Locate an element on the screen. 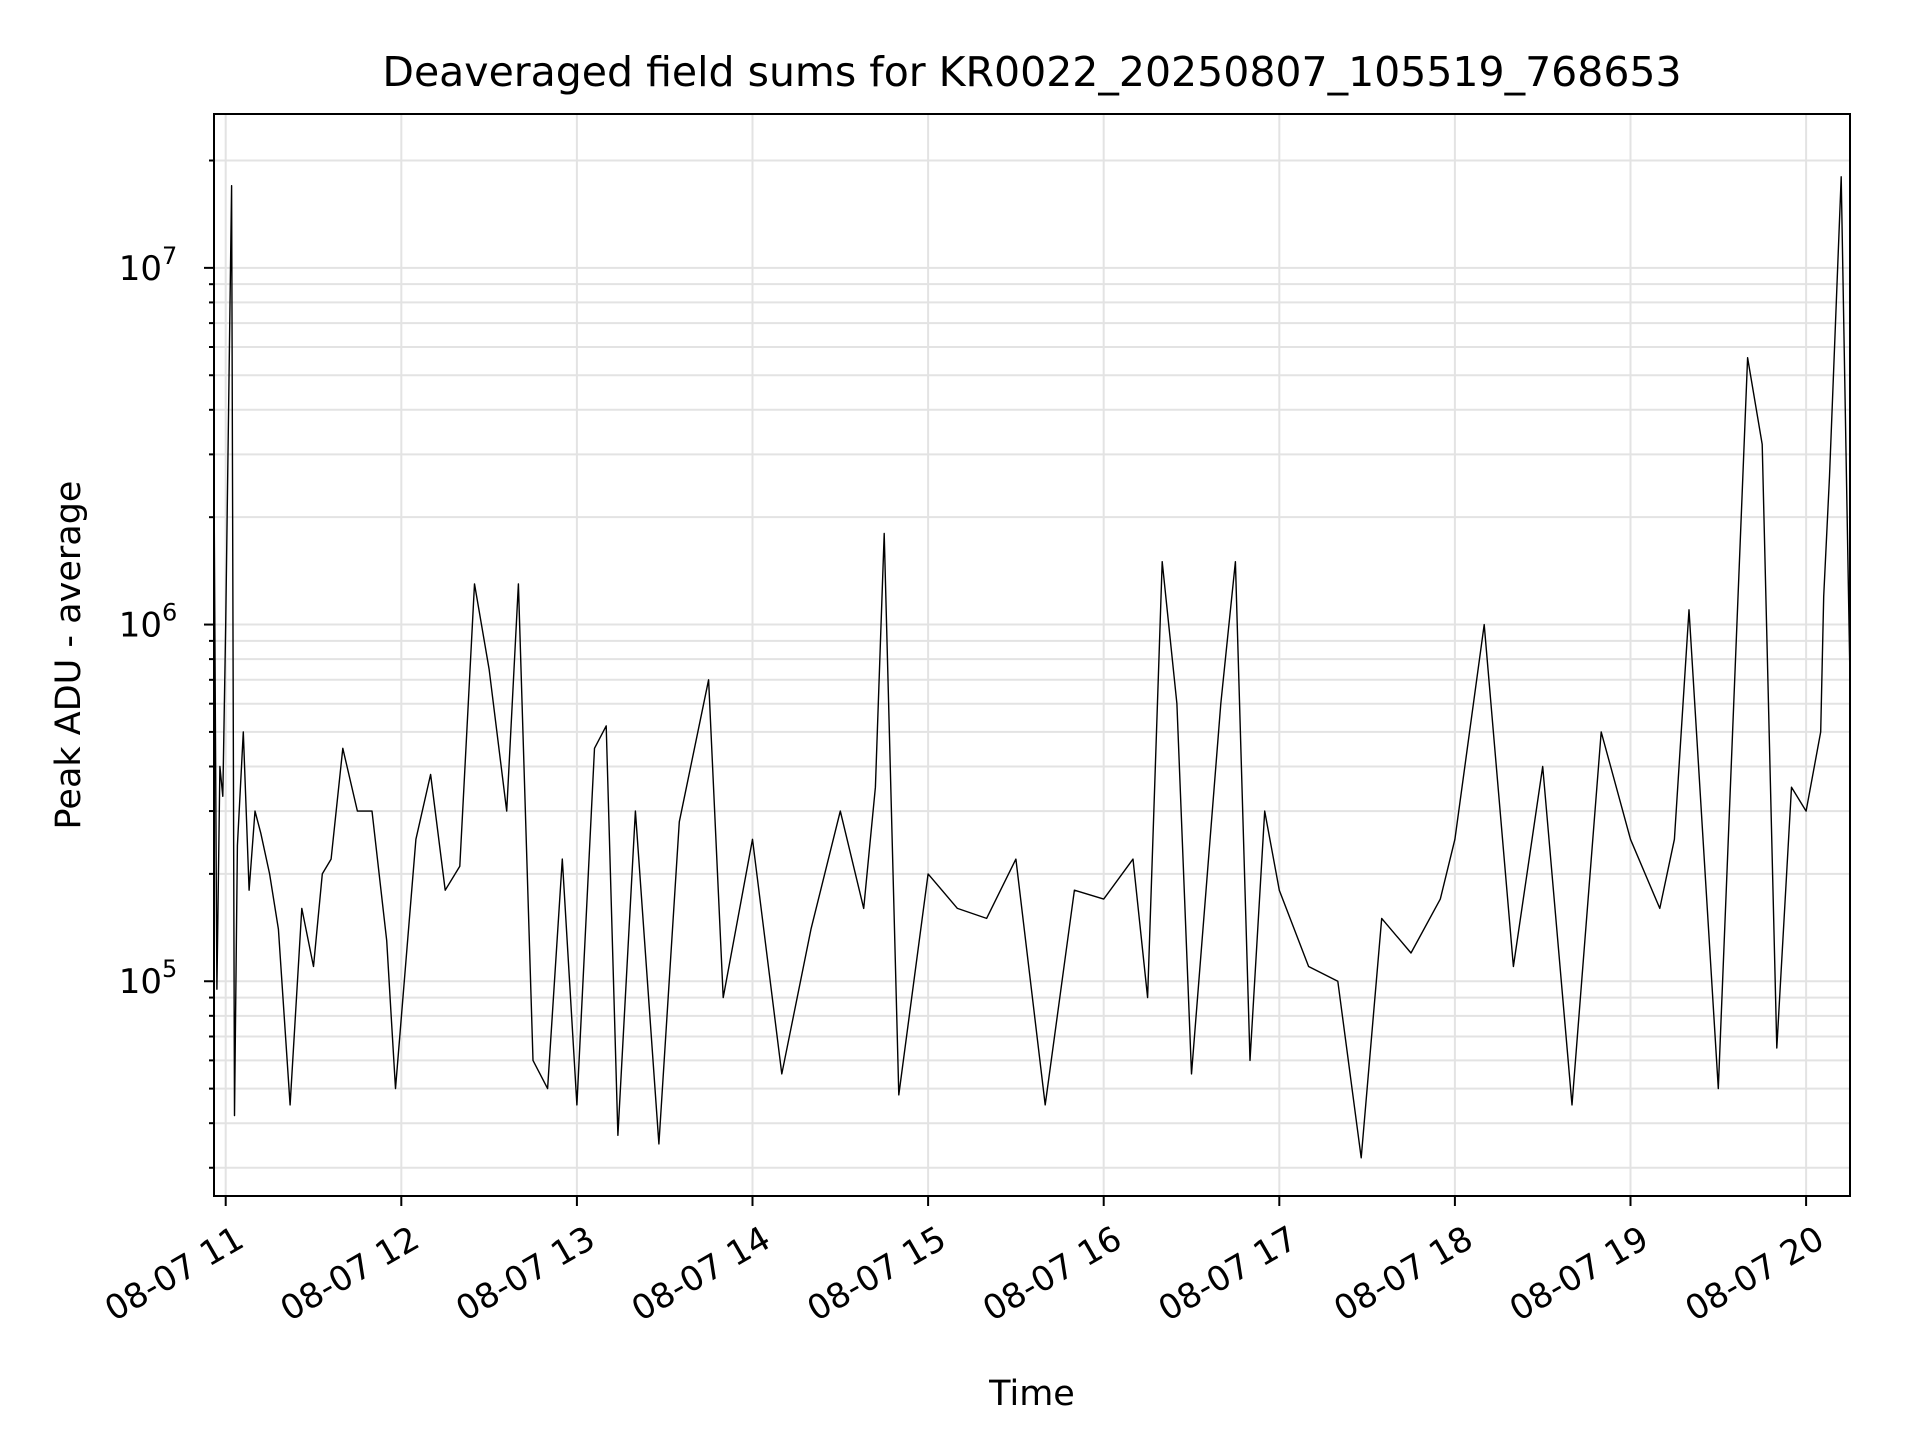 The width and height of the screenshot is (1920, 1440). y-tick-label: 10⁶ is located at coordinates (148, 622).